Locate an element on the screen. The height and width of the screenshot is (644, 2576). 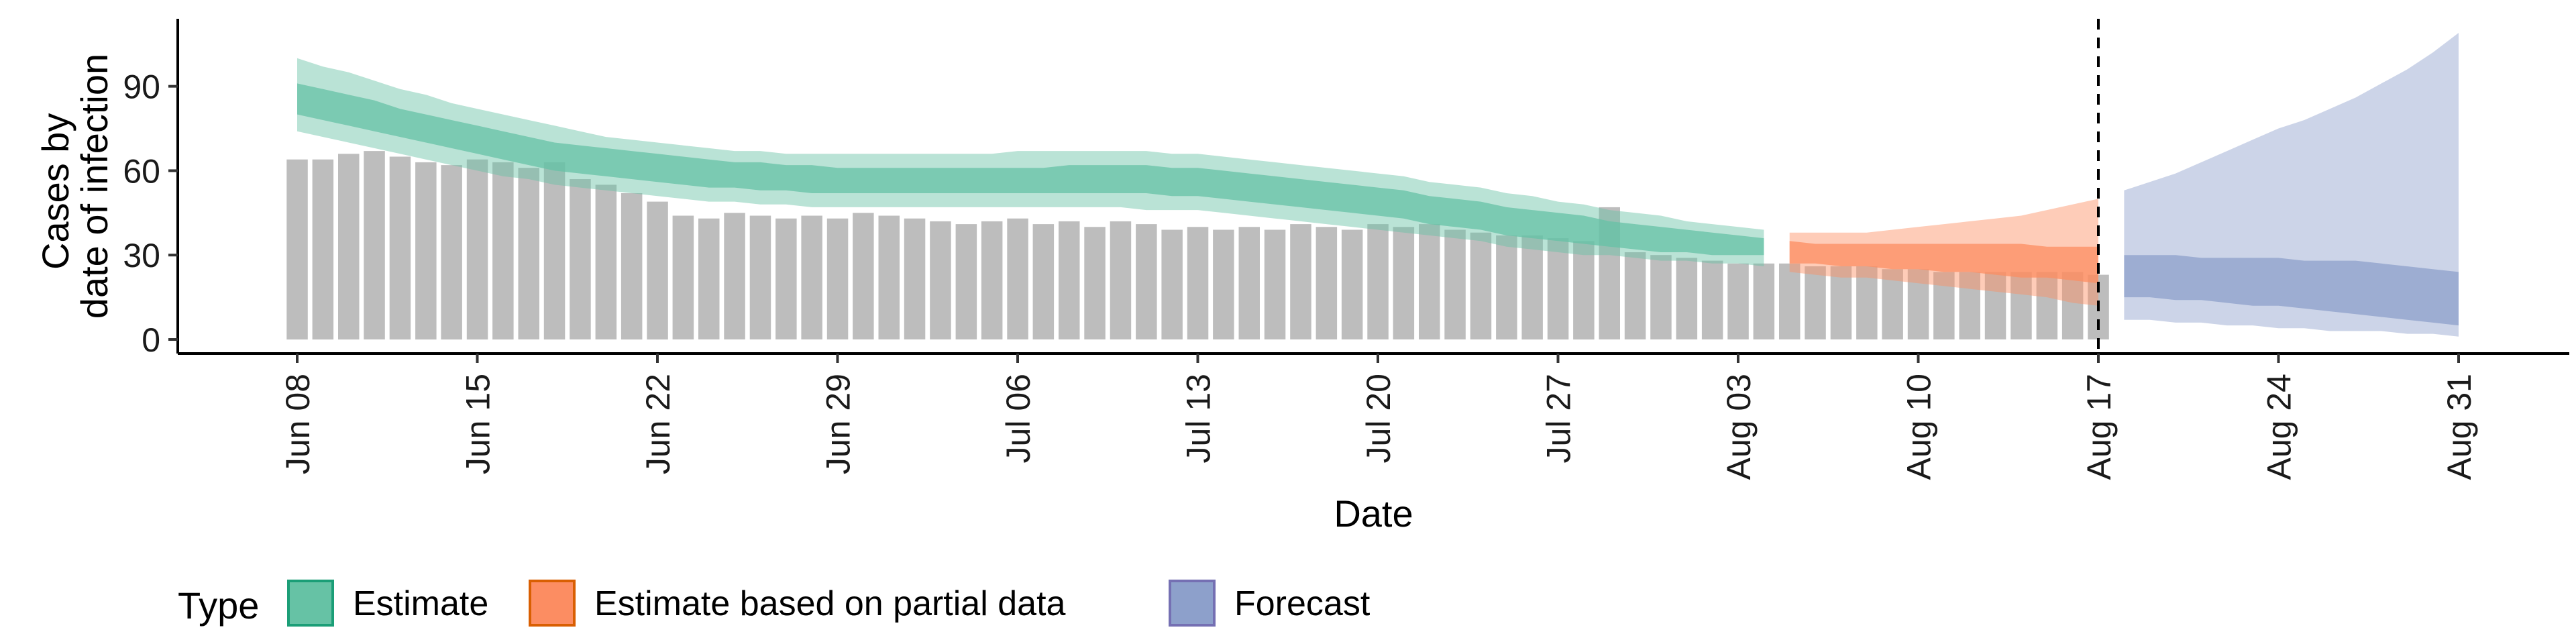
y-axis-title-line1: Cases by is located at coordinates (55, 191).